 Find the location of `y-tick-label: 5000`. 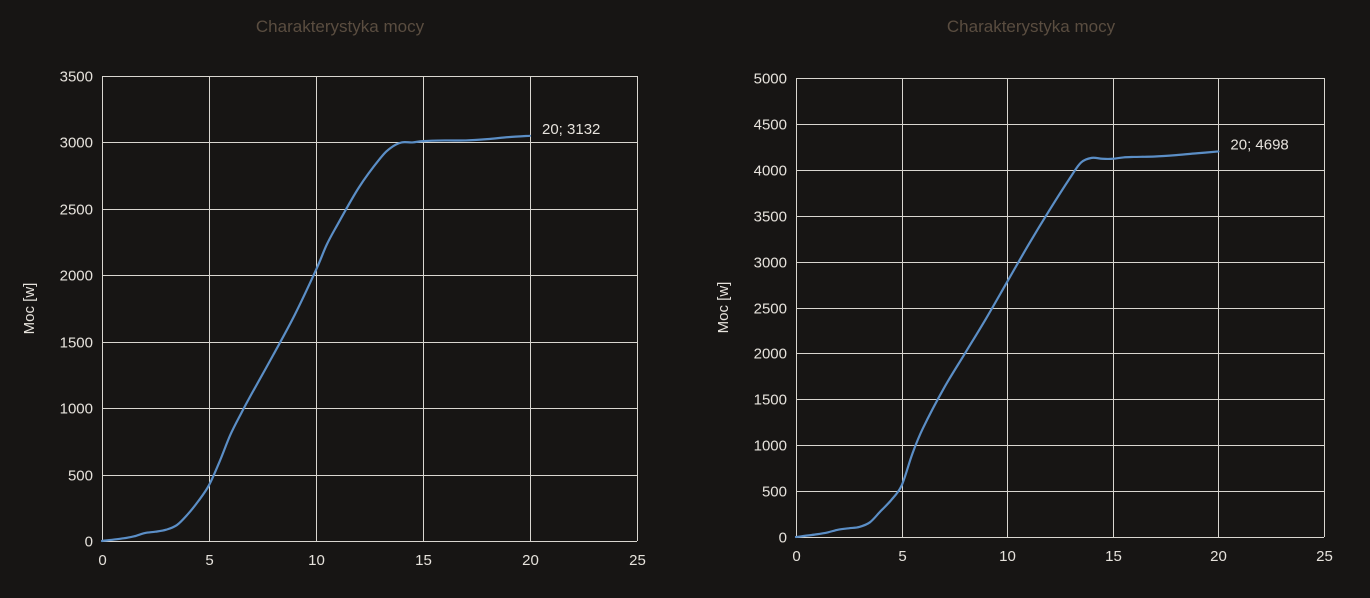

y-tick-label: 5000 is located at coordinates (770, 79).